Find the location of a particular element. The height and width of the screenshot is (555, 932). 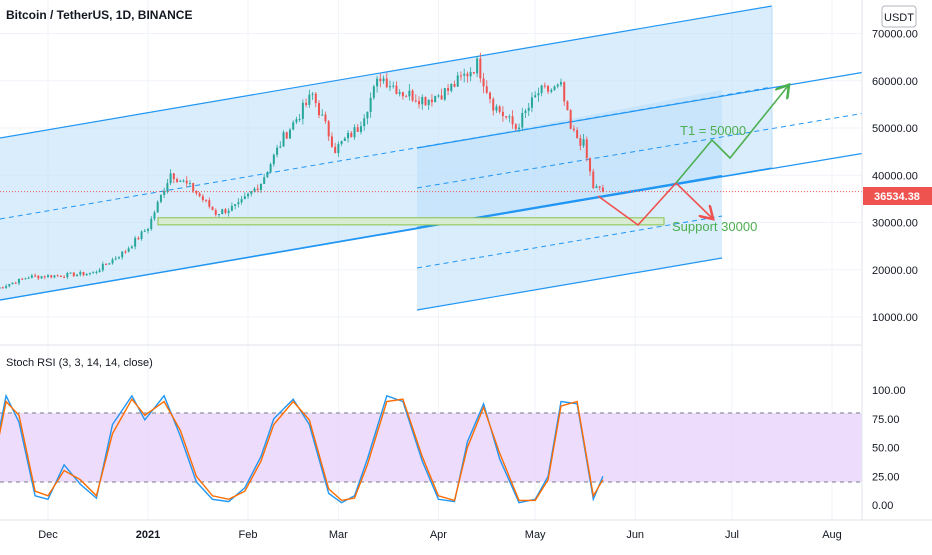

price-axis-tick-label: 50000.00 is located at coordinates (895, 129).